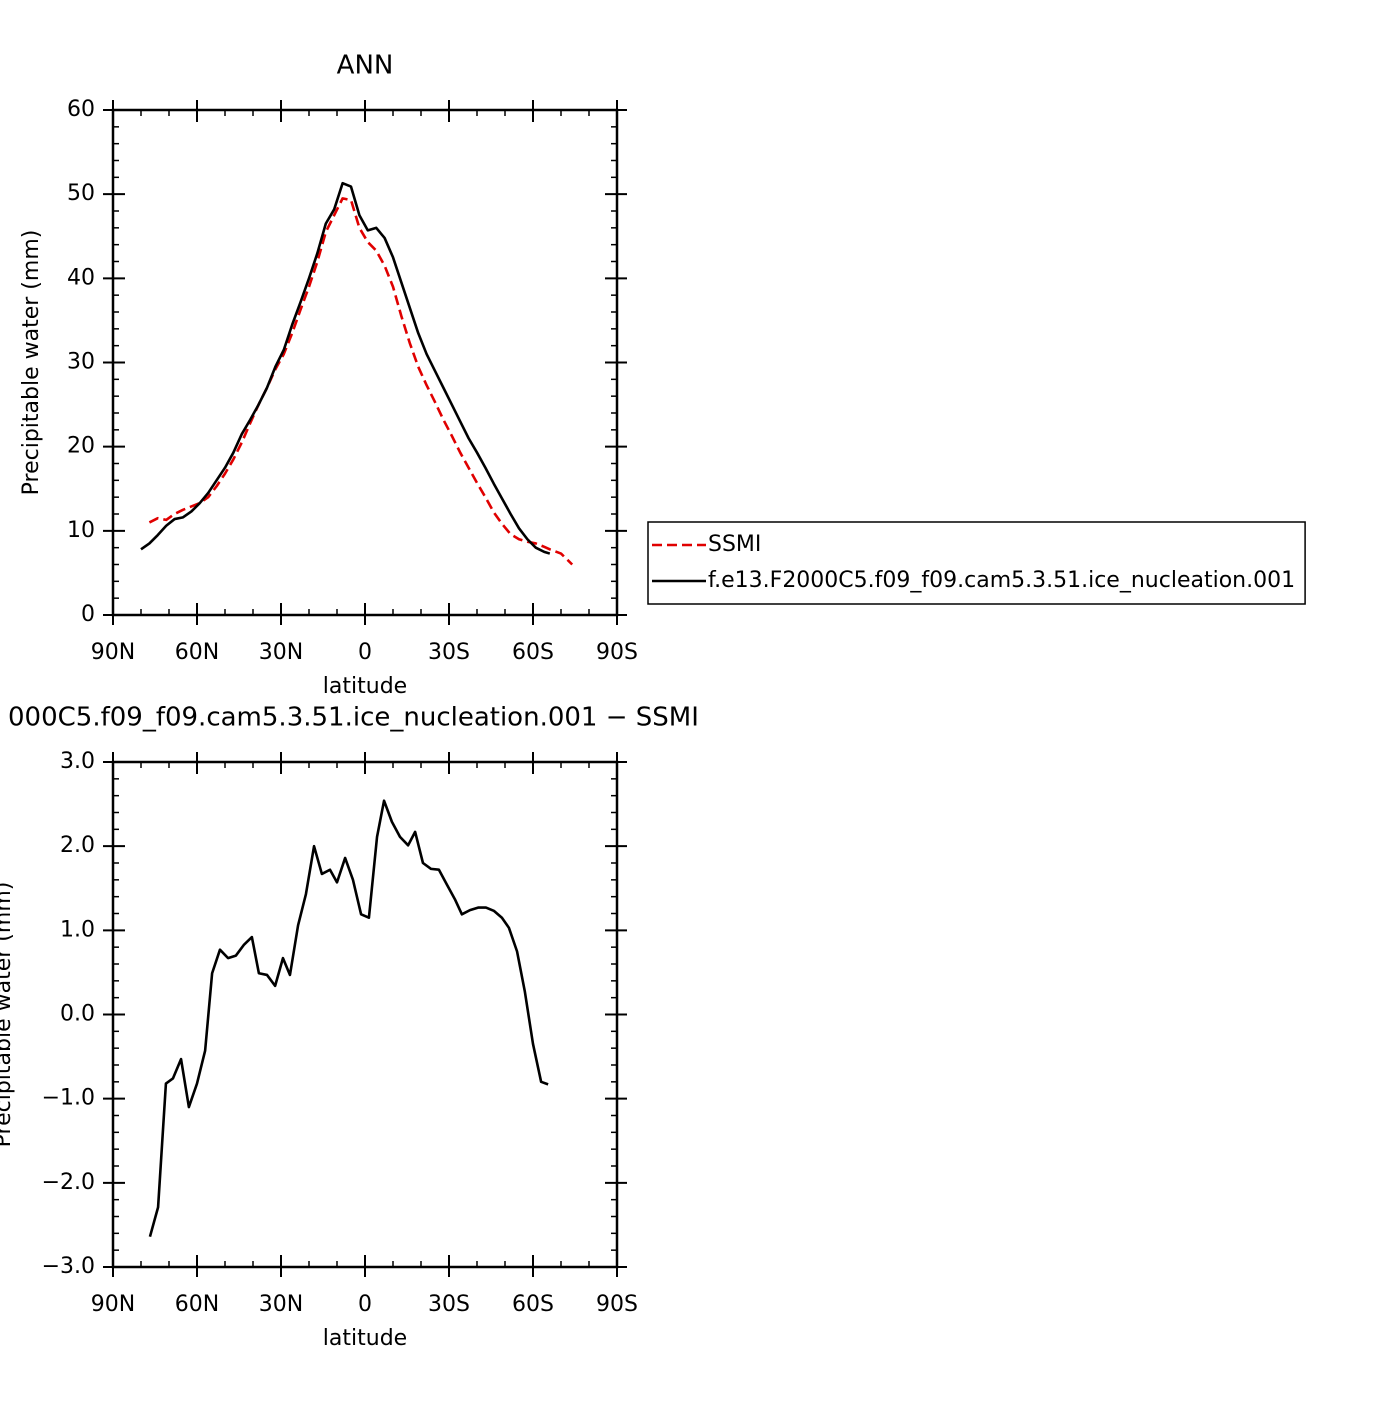 Image resolution: width=1399 pixels, height=1402 pixels. Describe the element at coordinates (77, 845) in the screenshot. I see `y-tick-label: 2.0` at that location.